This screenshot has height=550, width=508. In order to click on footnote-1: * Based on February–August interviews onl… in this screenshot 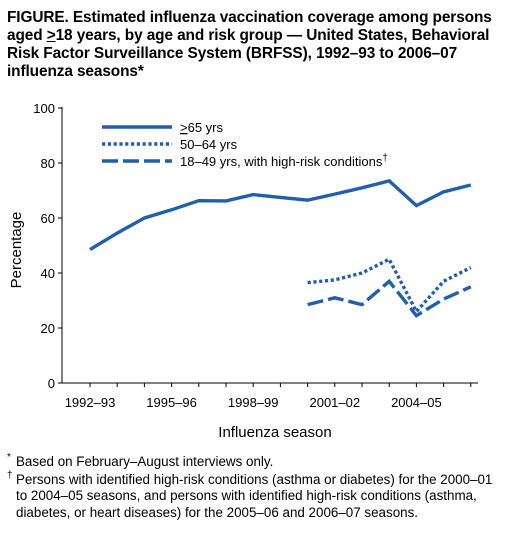, I will do `click(255, 461)`.